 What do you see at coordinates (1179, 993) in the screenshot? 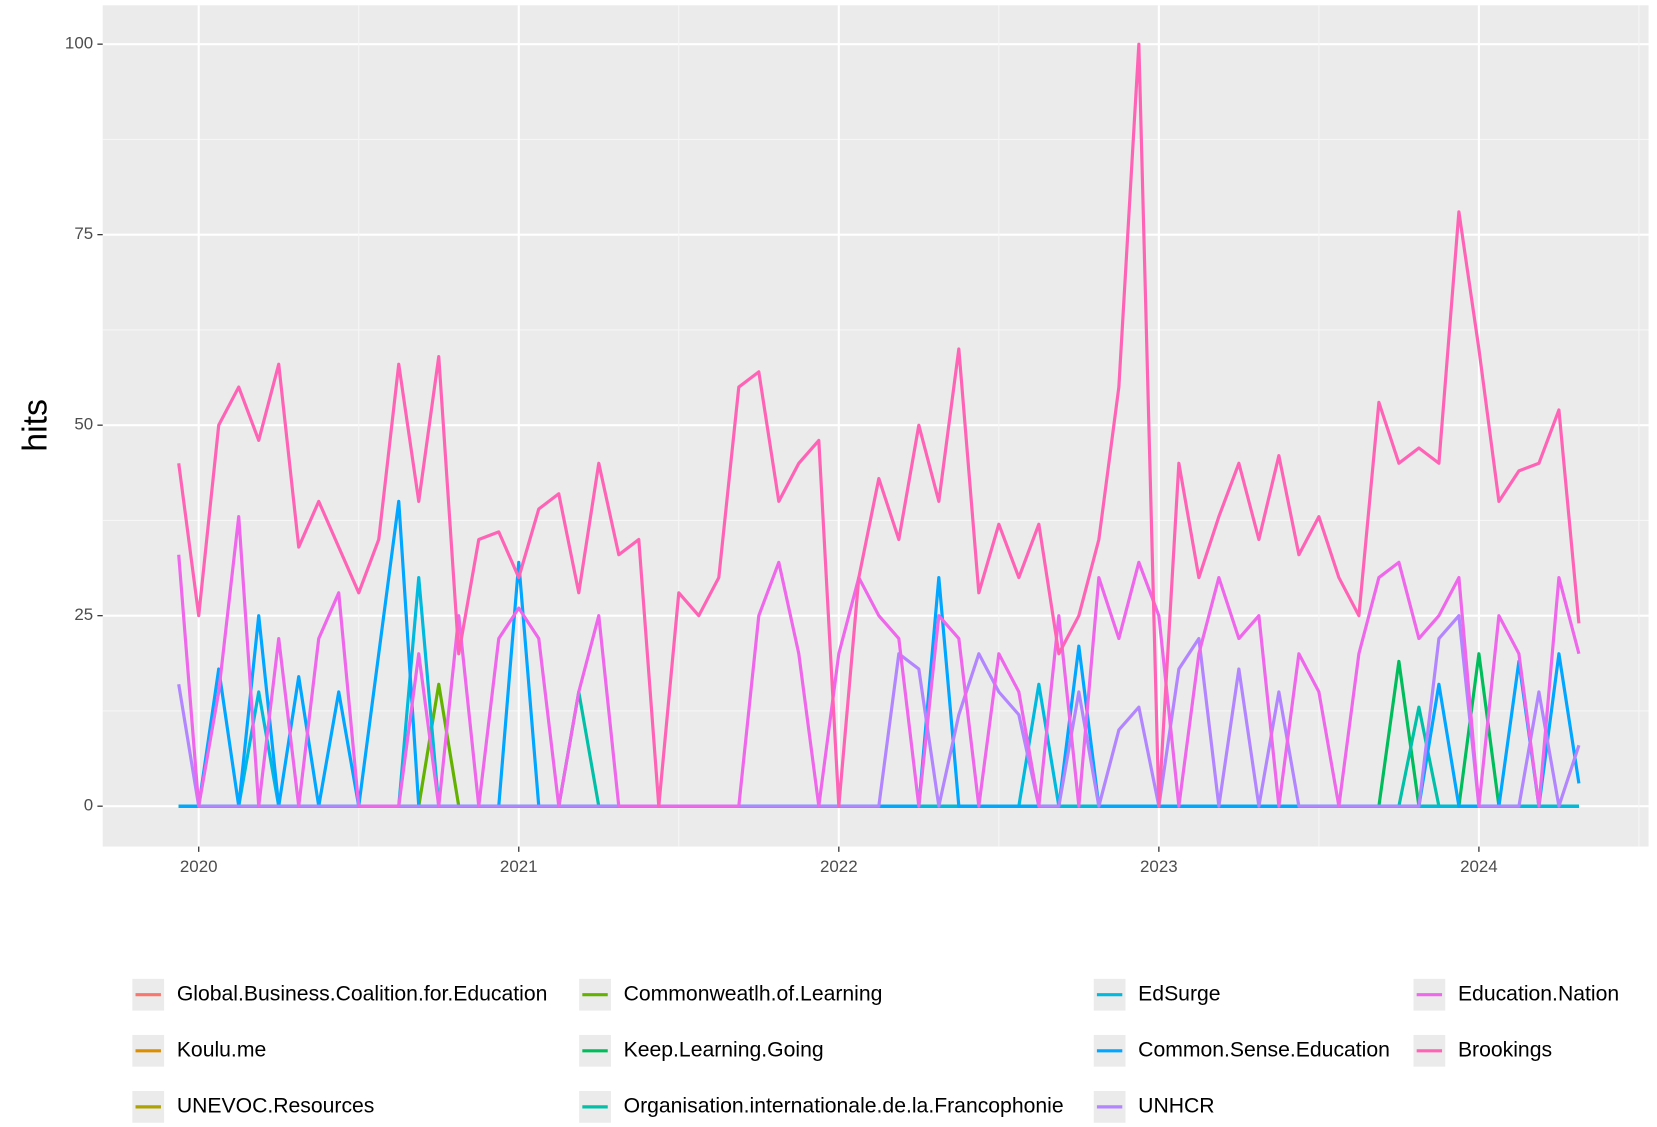
I see `legend-label: EdSurge` at bounding box center [1179, 993].